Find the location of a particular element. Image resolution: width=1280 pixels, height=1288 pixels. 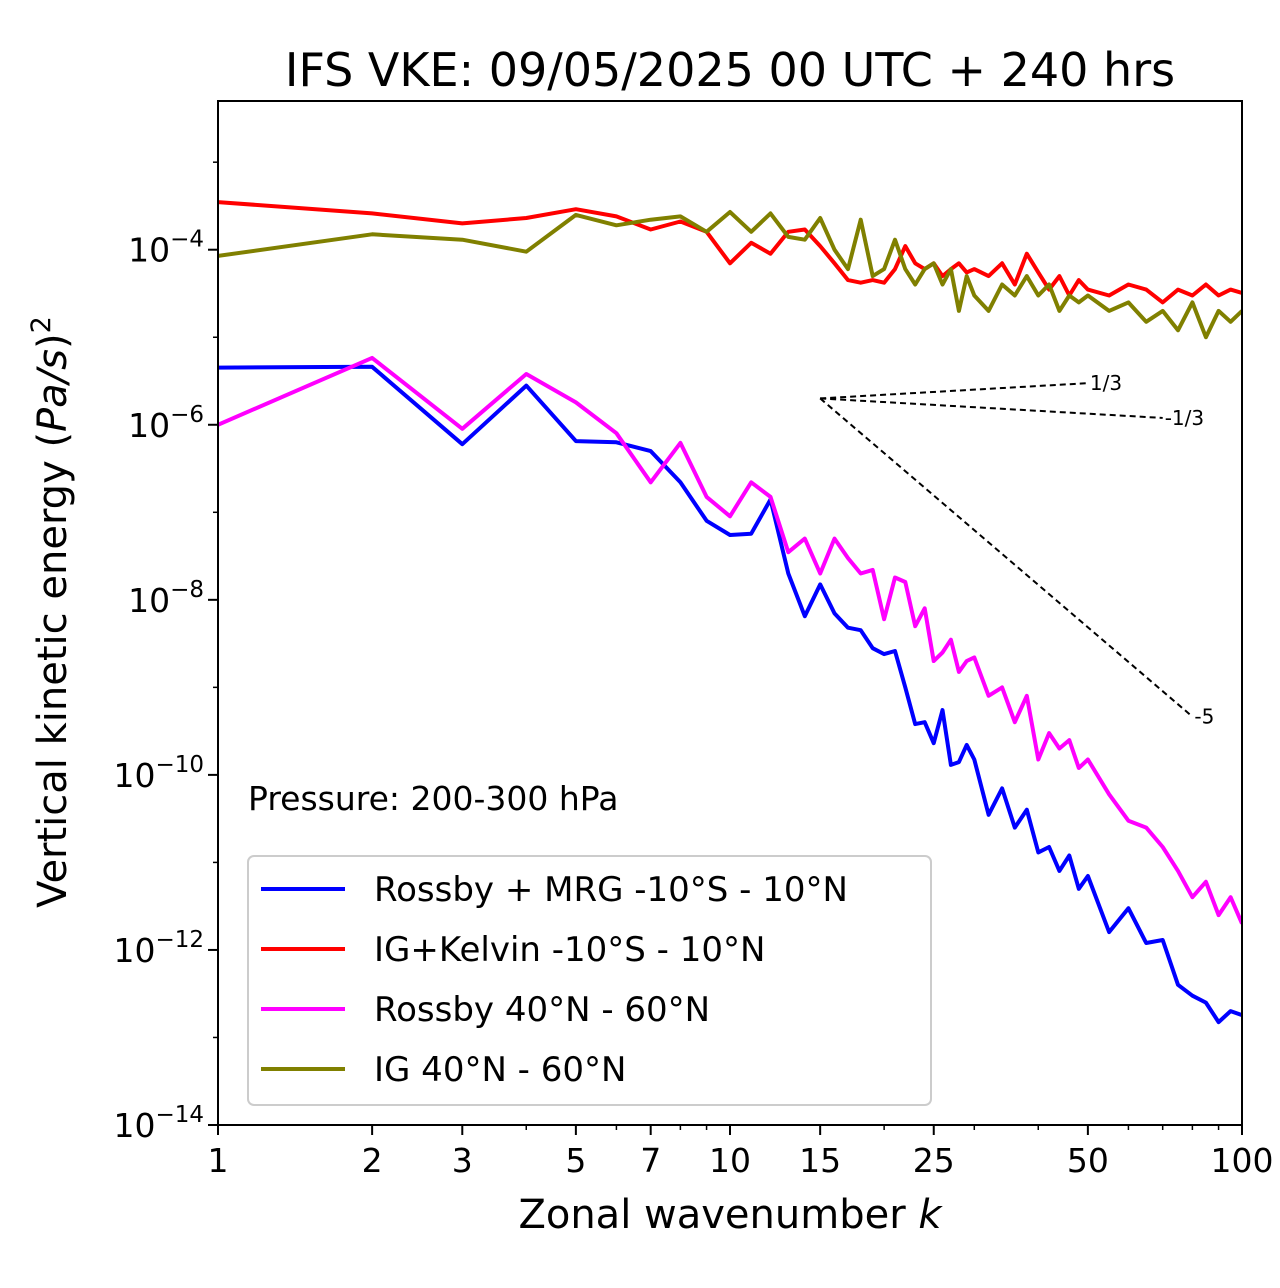

y-tick-label: 10⁻¹⁴ is located at coordinates (158, 1123).